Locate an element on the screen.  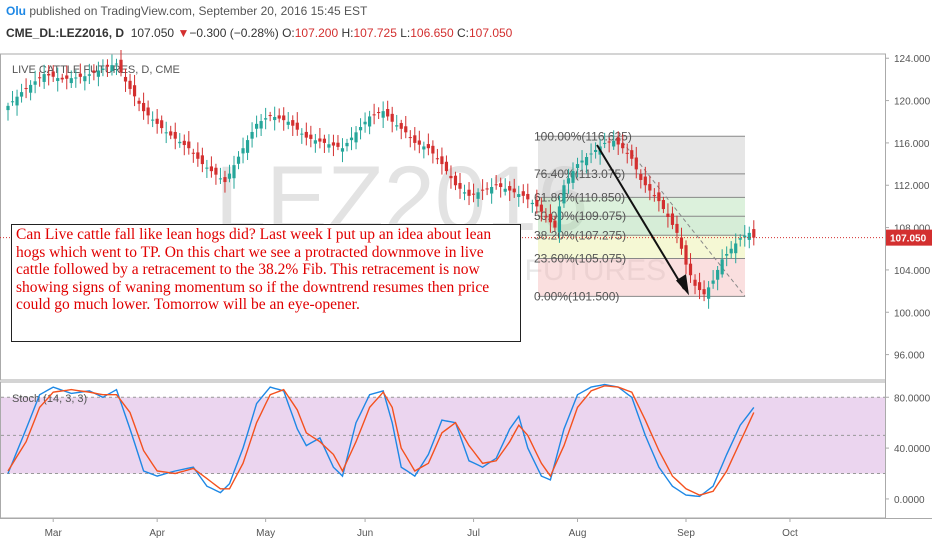
price-axis-tick-label: 124.000 is located at coordinates (912, 59).